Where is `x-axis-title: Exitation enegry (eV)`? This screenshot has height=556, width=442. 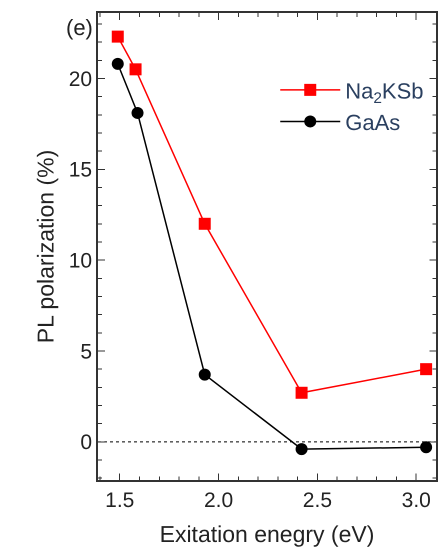 x-axis-title: Exitation enegry (eV) is located at coordinates (267, 534).